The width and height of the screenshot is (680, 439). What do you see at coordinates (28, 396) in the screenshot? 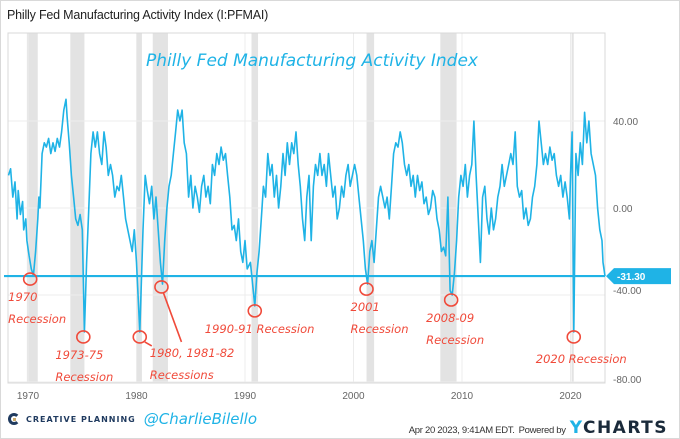
I see `x-tick-label: 1970` at bounding box center [28, 396].